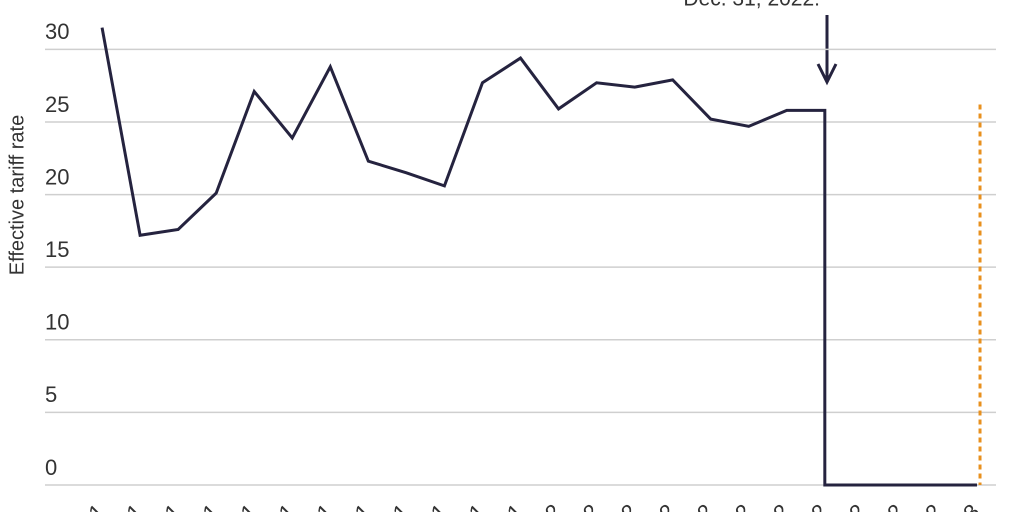  Describe the element at coordinates (51, 467) in the screenshot. I see `y-tick-label: 0` at that location.